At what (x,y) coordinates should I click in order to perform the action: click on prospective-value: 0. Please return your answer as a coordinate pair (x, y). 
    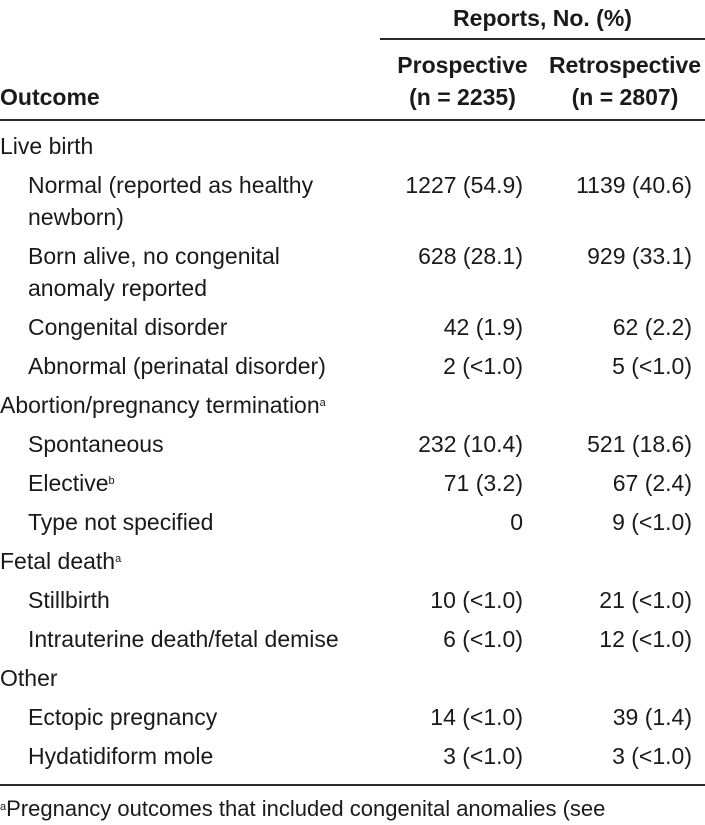
    Looking at the image, I should click on (516, 522).